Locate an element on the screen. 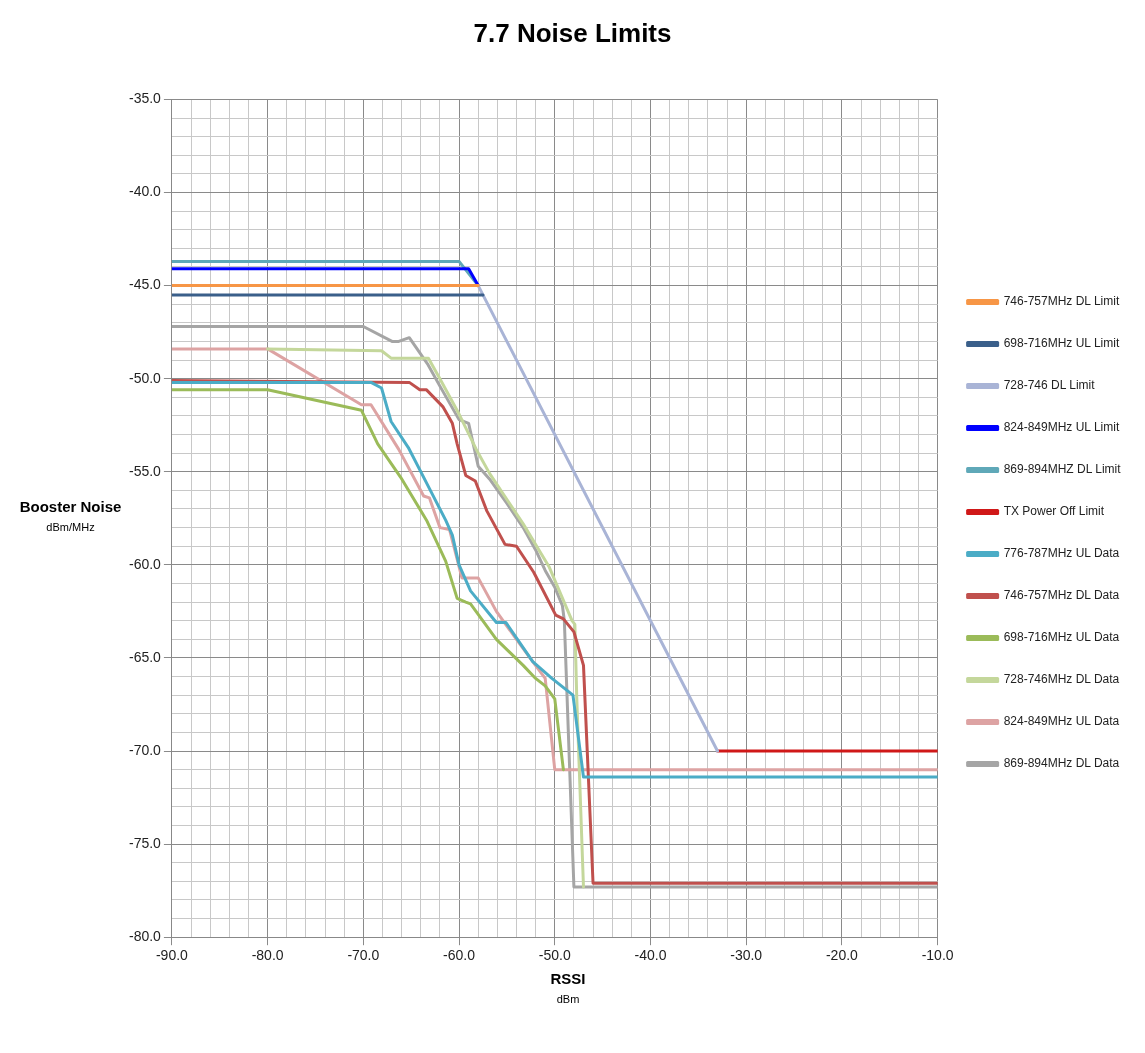  y-tick-label: -45.0 is located at coordinates (145, 284).